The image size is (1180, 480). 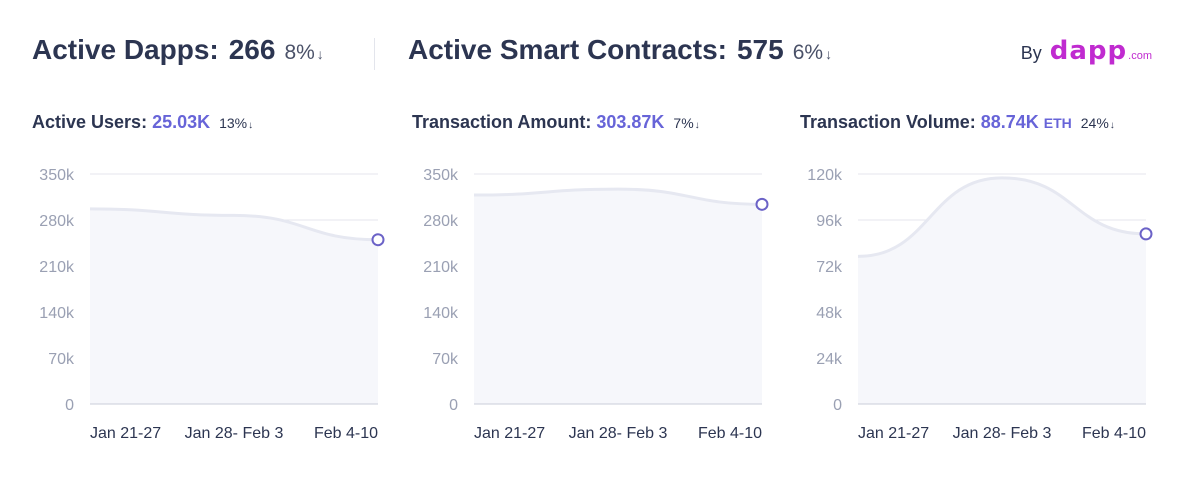 I want to click on panel-title: Active Users: 25.03K 13% ↓, so click(x=142, y=122).